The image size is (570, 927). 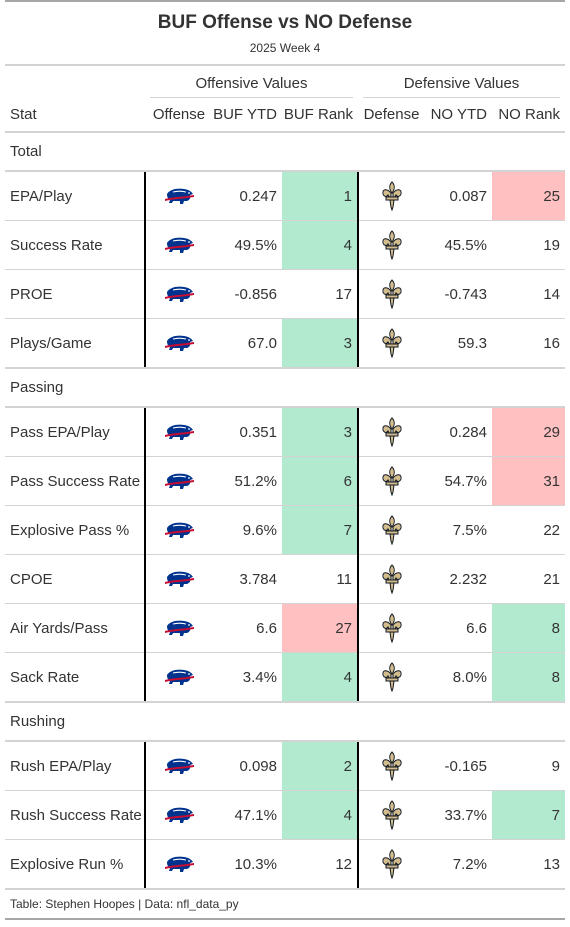 What do you see at coordinates (75, 628) in the screenshot?
I see `stat-name: Air Yards/Pass` at bounding box center [75, 628].